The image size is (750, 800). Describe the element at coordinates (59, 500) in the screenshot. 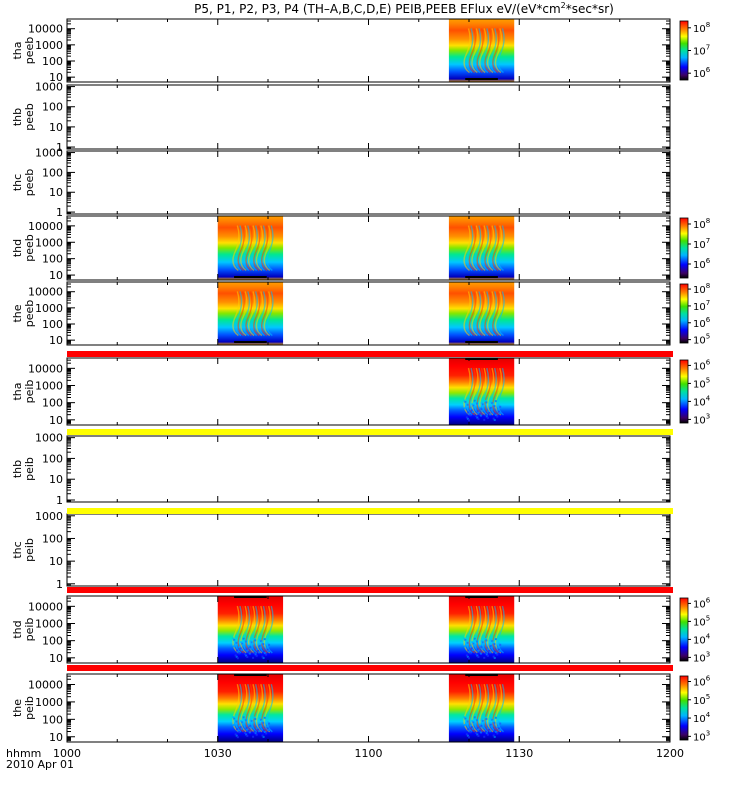

I see `y-tick-label: 1` at that location.